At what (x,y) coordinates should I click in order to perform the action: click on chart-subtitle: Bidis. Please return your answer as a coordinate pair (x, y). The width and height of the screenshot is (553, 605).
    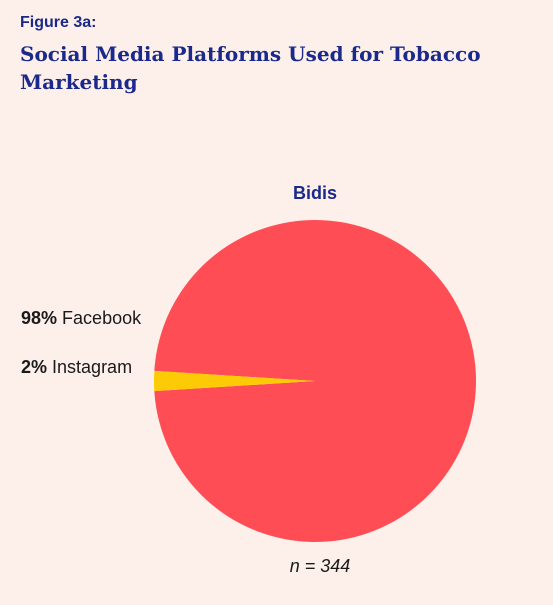
    Looking at the image, I should click on (314, 193).